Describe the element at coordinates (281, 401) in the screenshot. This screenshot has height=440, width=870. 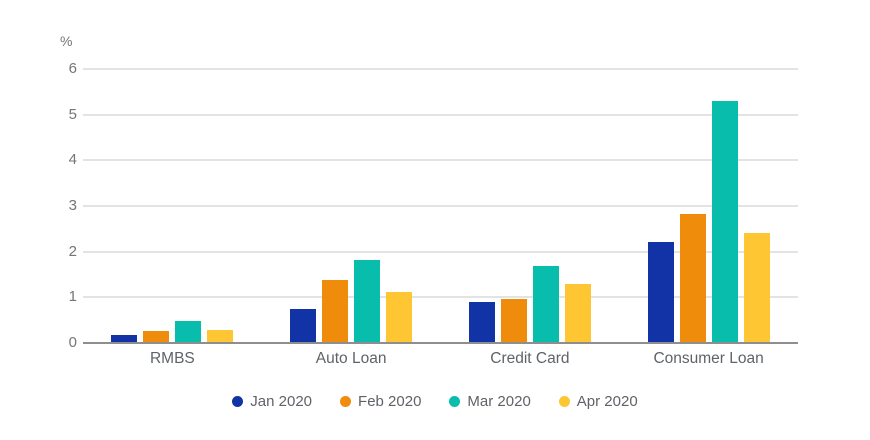
I see `legend-label-jan-2020: Jan 2020` at that location.